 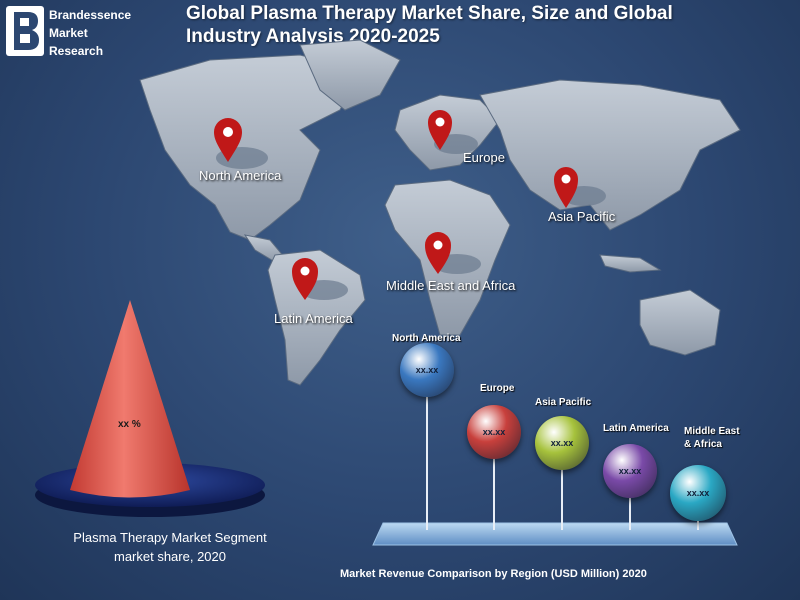 I want to click on brand-name: Brandessence Market Research, so click(x=90, y=33).